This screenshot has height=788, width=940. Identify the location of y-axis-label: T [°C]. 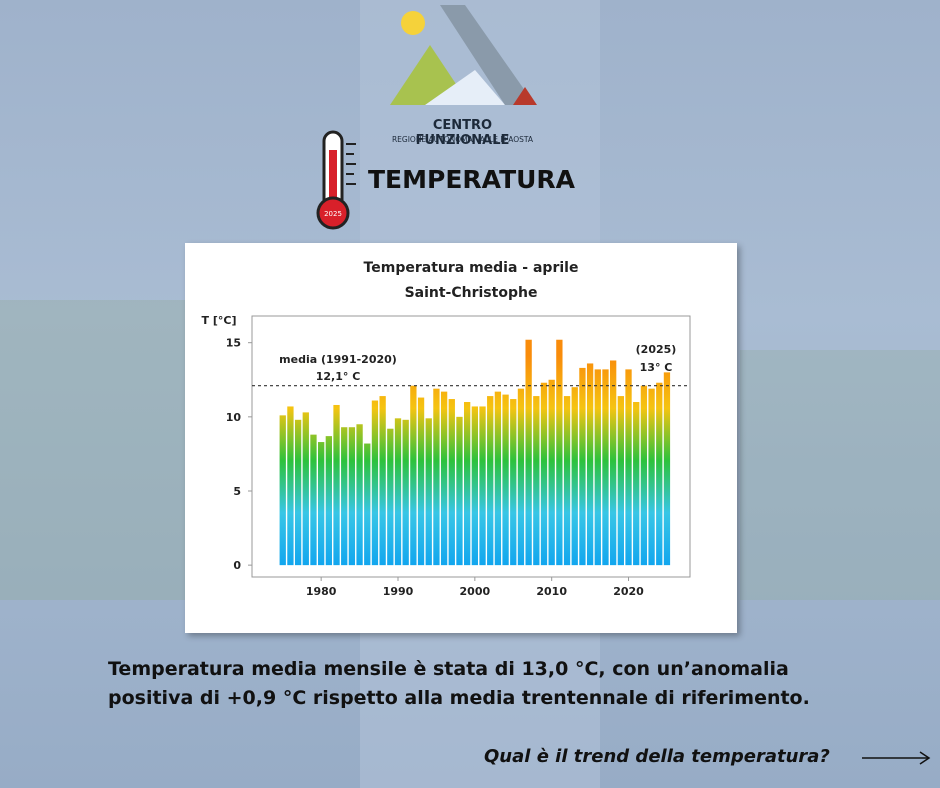
(219, 320).